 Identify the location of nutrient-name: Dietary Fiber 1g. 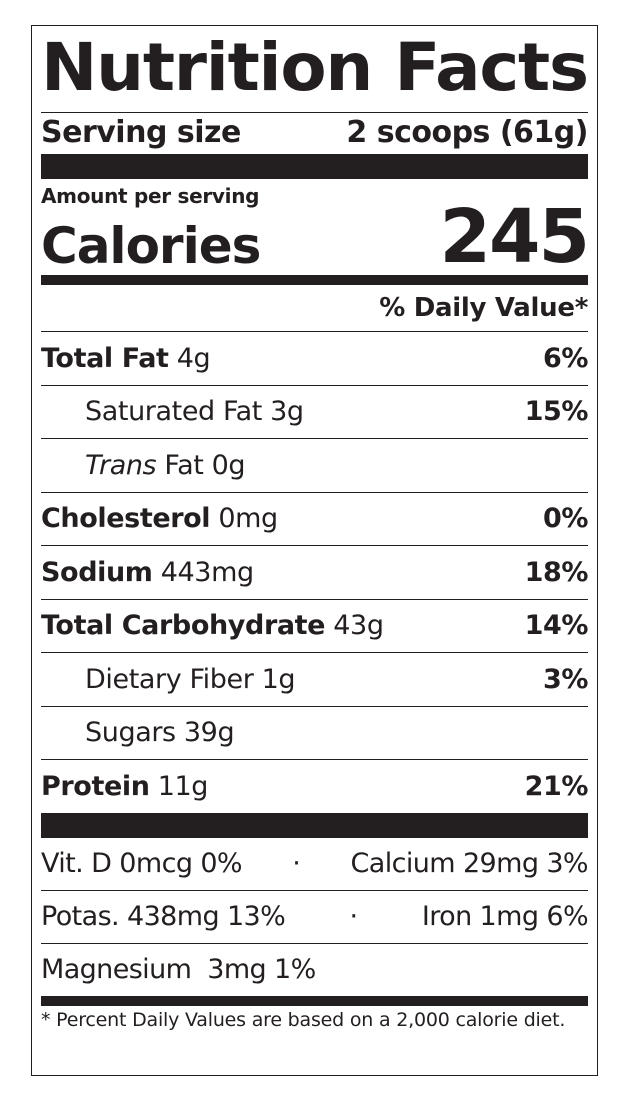
(168, 679).